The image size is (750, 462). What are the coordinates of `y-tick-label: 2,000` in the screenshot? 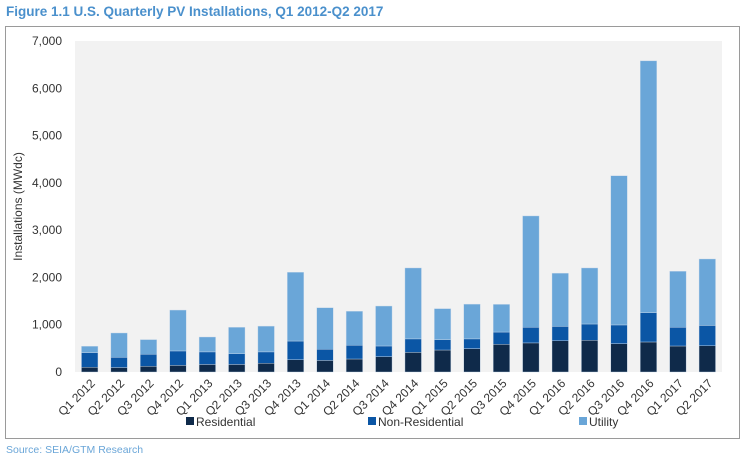 It's located at (47, 277).